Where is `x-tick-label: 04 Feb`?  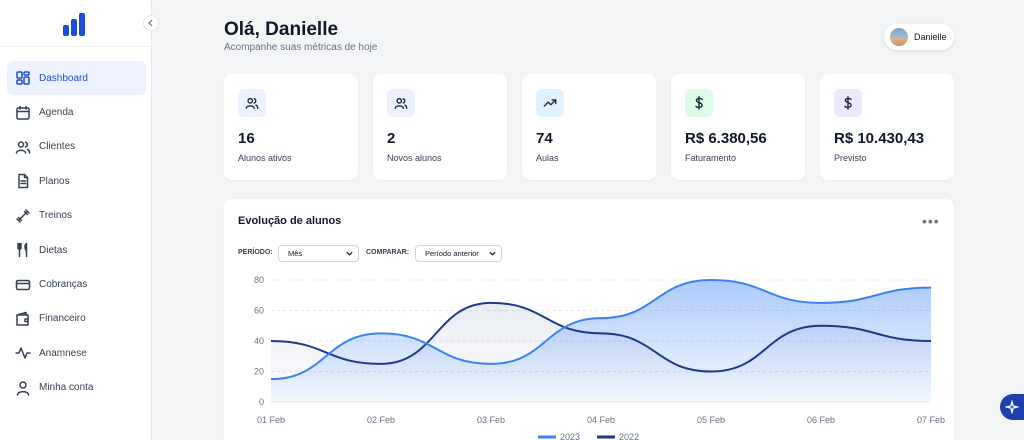 x-tick-label: 04 Feb is located at coordinates (601, 420).